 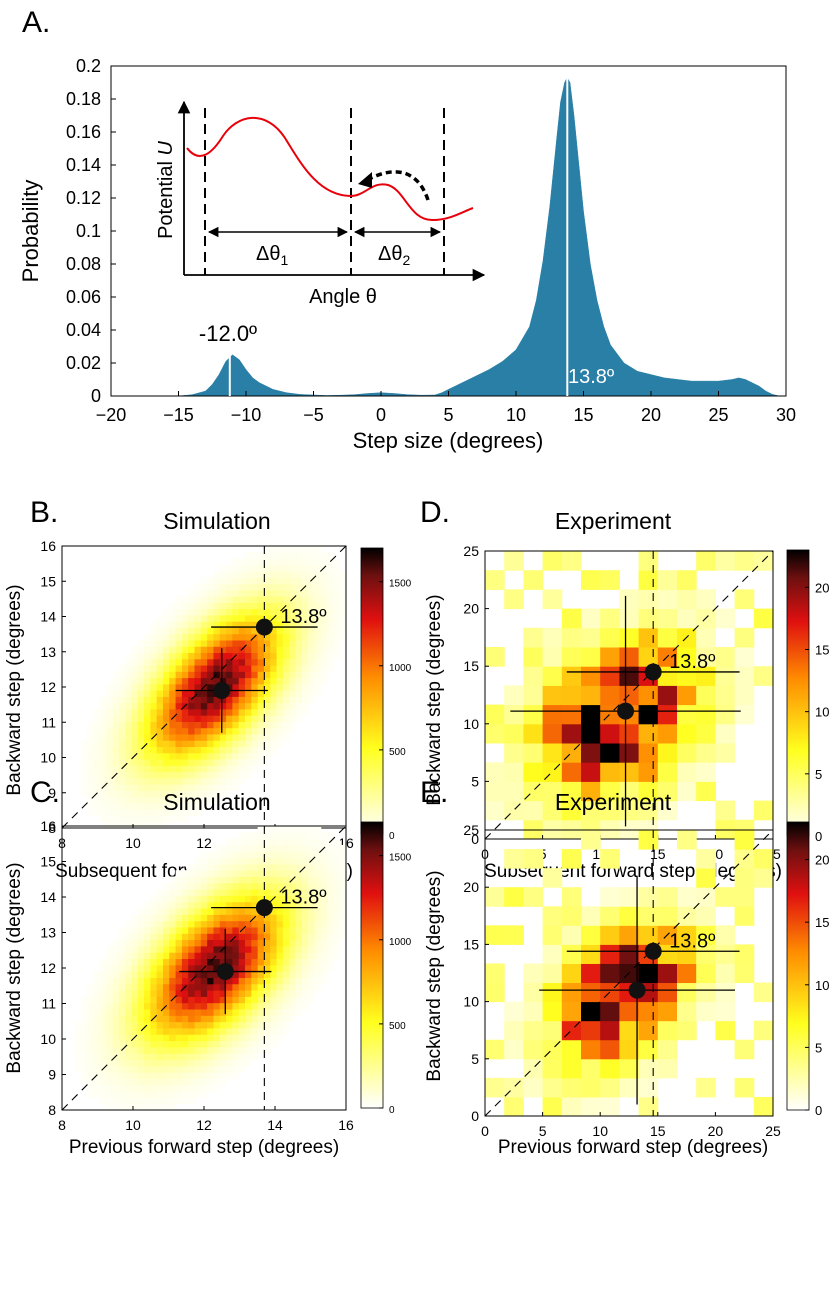 What do you see at coordinates (818, 1110) in the screenshot?
I see `colorbar-tick-label: 0` at bounding box center [818, 1110].